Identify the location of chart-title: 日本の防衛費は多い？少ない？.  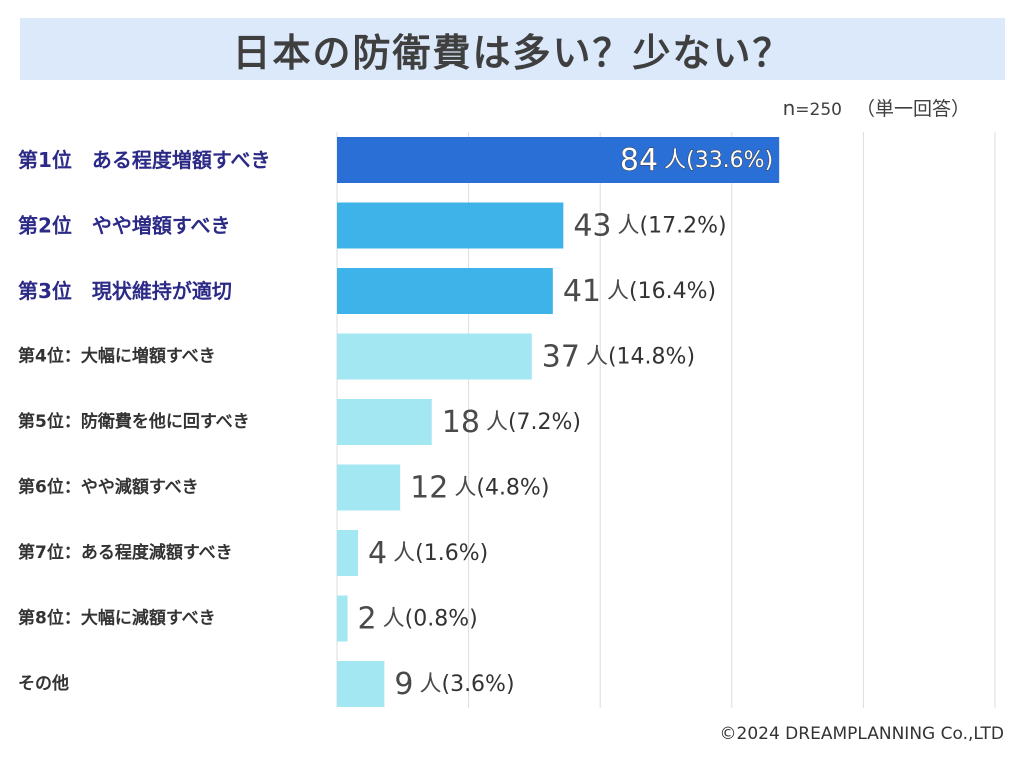
(512, 52).